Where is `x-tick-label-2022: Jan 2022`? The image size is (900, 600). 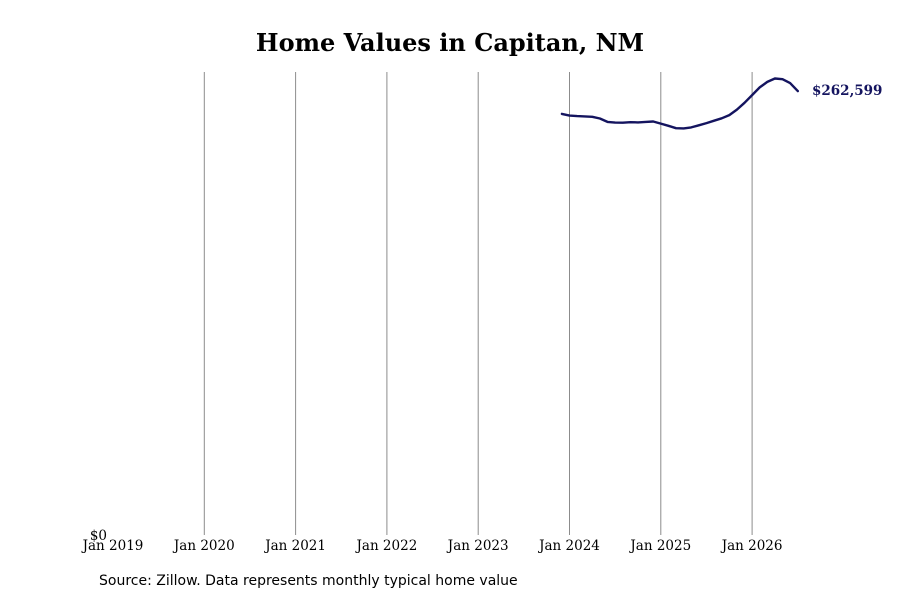 x-tick-label-2022: Jan 2022 is located at coordinates (385, 546).